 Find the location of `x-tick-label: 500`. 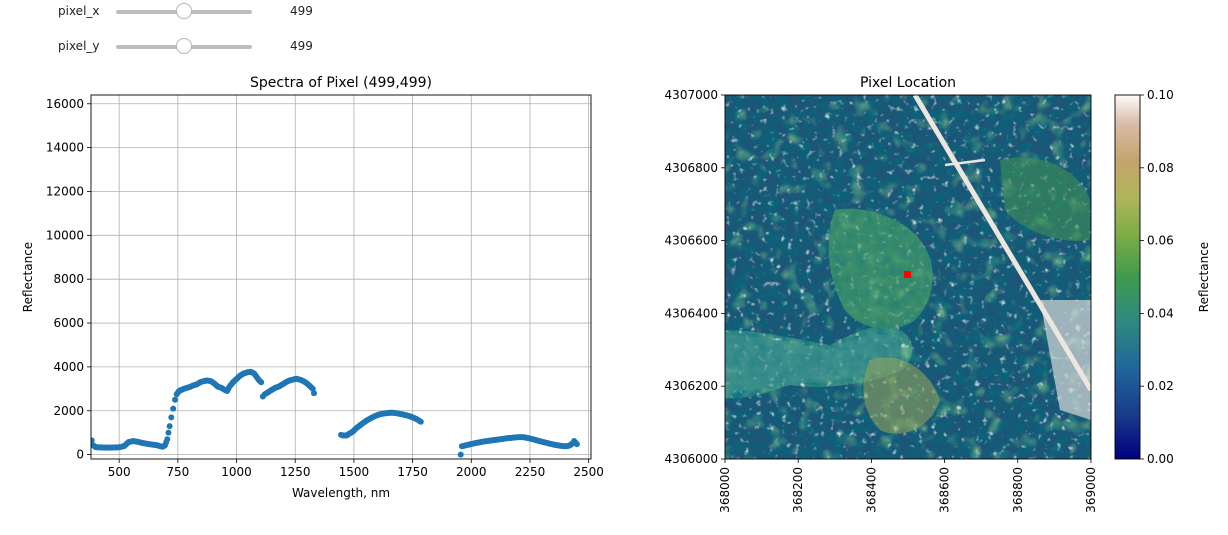

x-tick-label: 500 is located at coordinates (119, 472).